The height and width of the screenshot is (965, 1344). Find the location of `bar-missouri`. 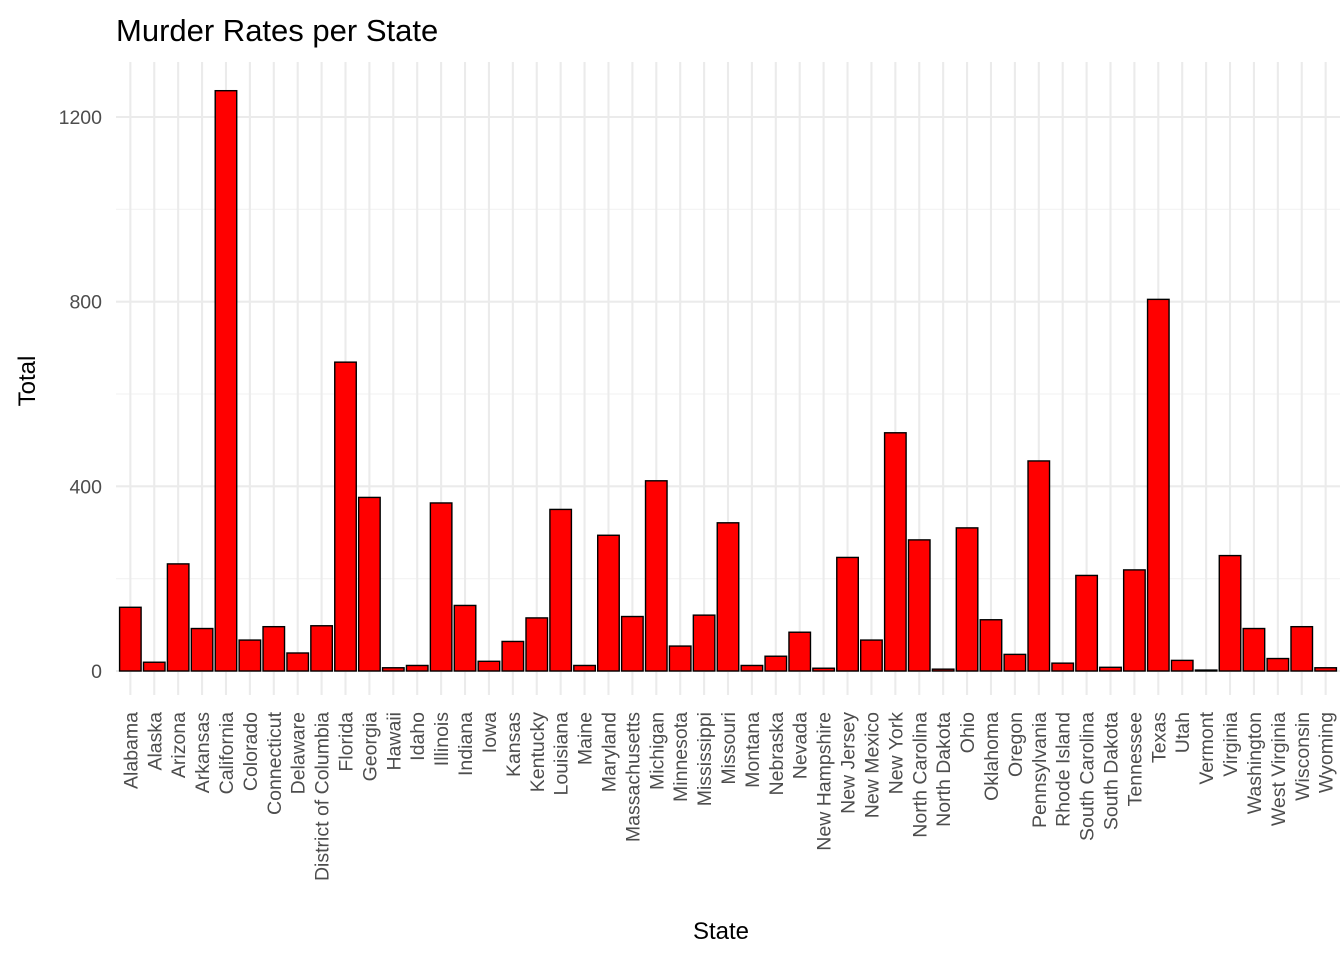

bar-missouri is located at coordinates (728, 597).